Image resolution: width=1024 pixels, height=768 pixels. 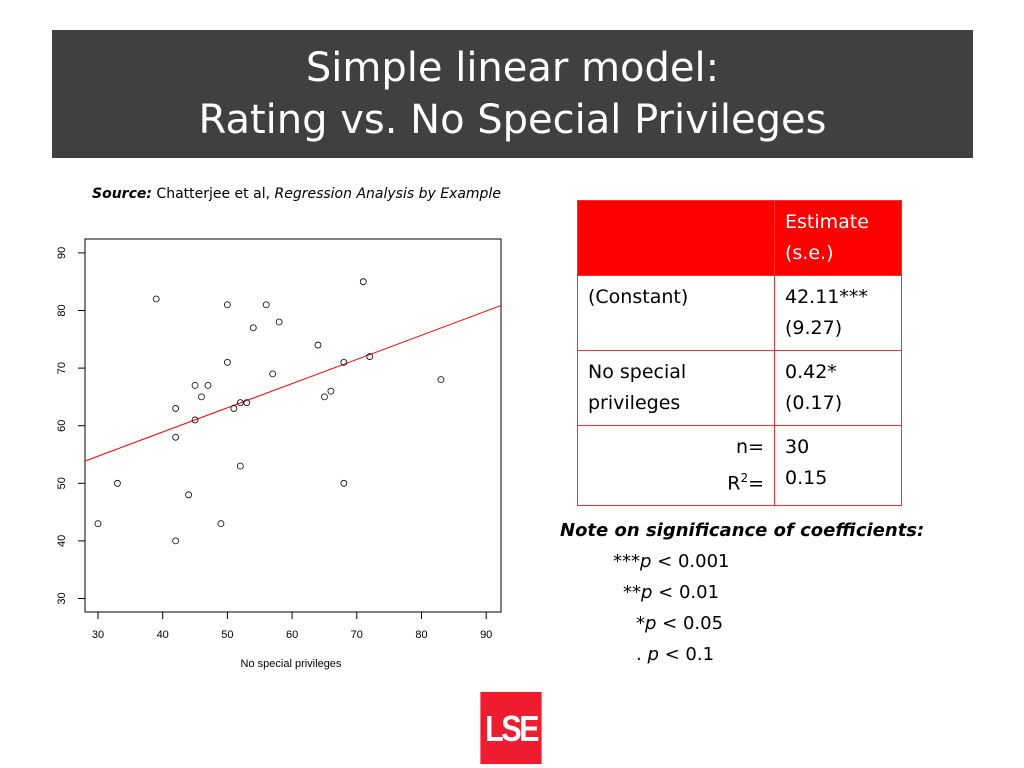 What do you see at coordinates (642, 654) in the screenshot?
I see `note-stars: .` at bounding box center [642, 654].